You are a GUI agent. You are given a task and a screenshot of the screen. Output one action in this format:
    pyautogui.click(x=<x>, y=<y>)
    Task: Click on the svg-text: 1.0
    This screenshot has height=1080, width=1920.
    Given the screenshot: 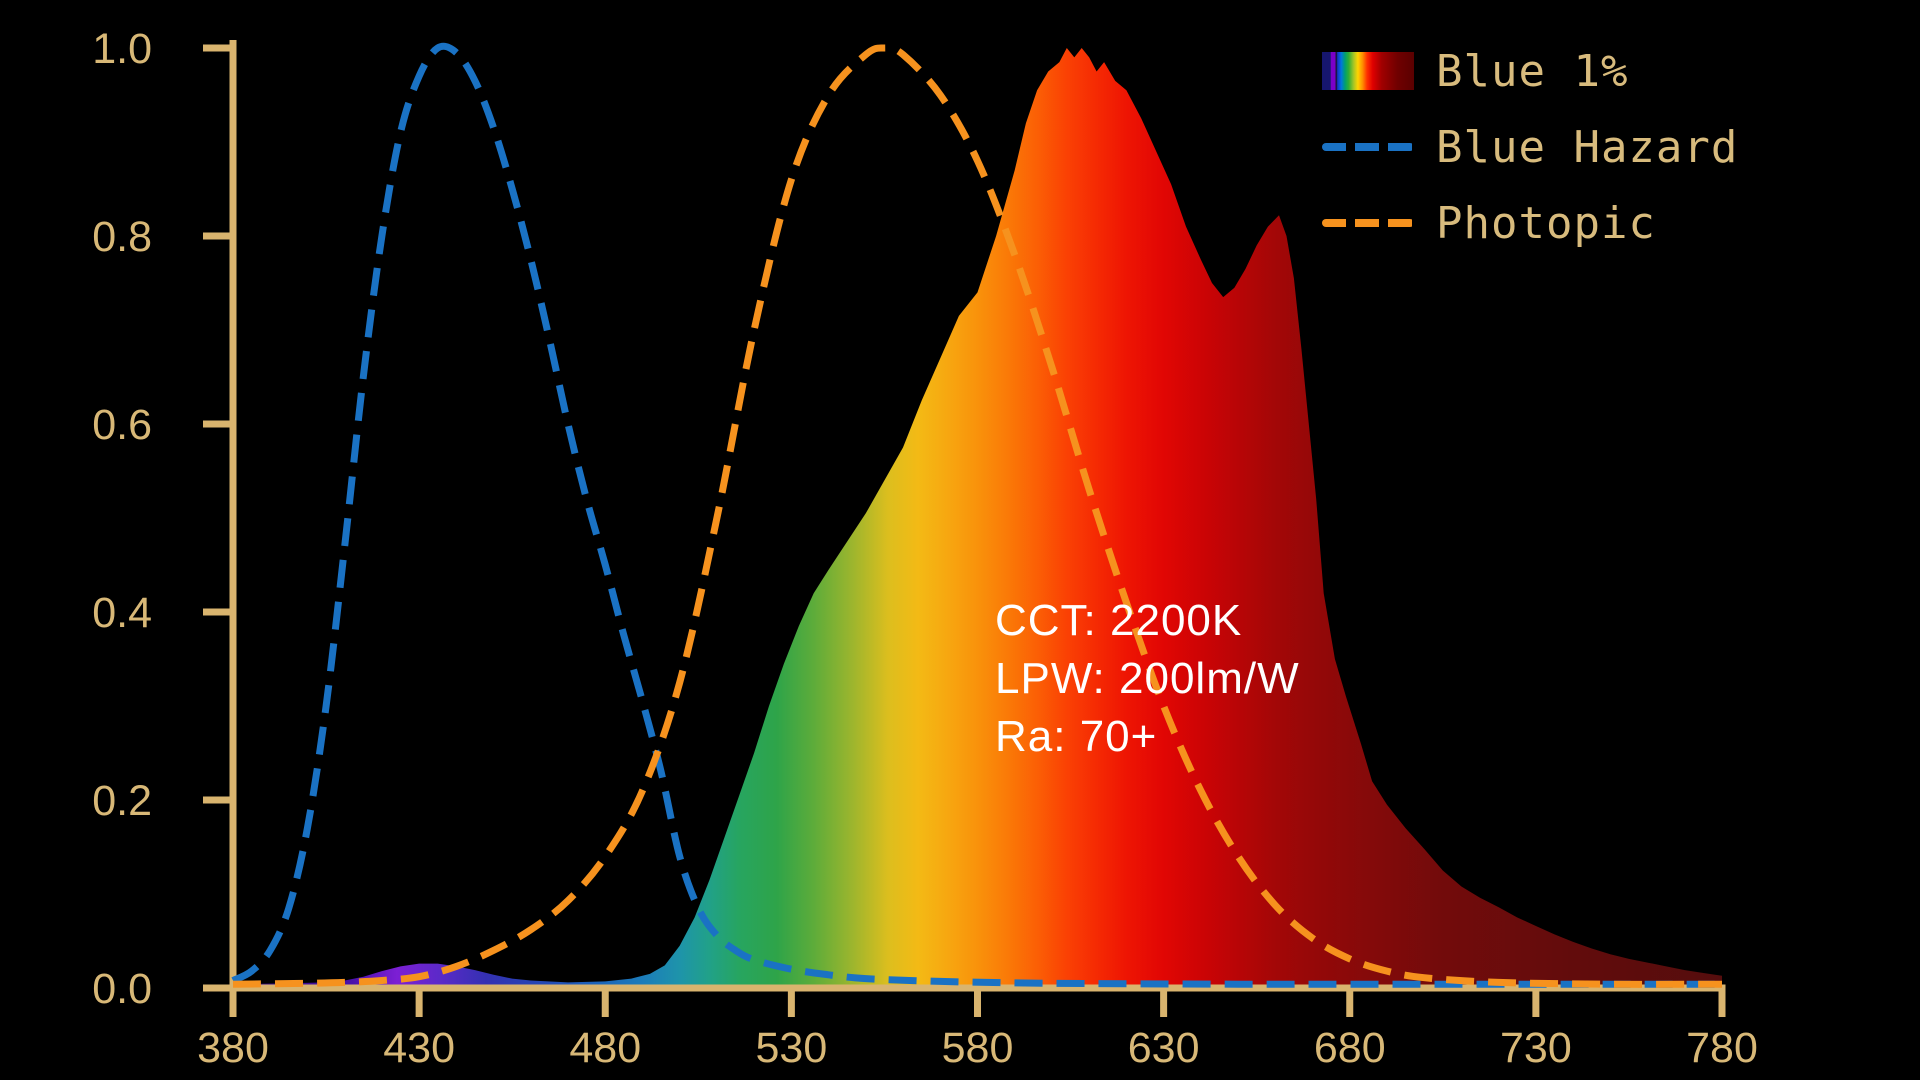 What is the action you would take?
    pyautogui.click(x=122, y=49)
    